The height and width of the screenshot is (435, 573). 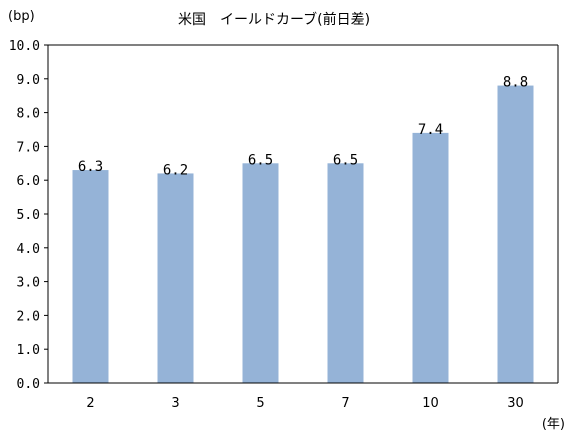 What do you see at coordinates (515, 83) in the screenshot?
I see `data-label: 8.8` at bounding box center [515, 83].